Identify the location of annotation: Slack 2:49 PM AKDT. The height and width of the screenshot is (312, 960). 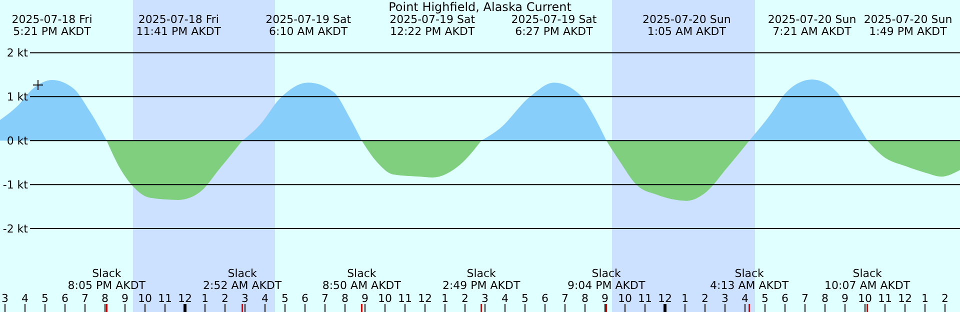
(481, 279).